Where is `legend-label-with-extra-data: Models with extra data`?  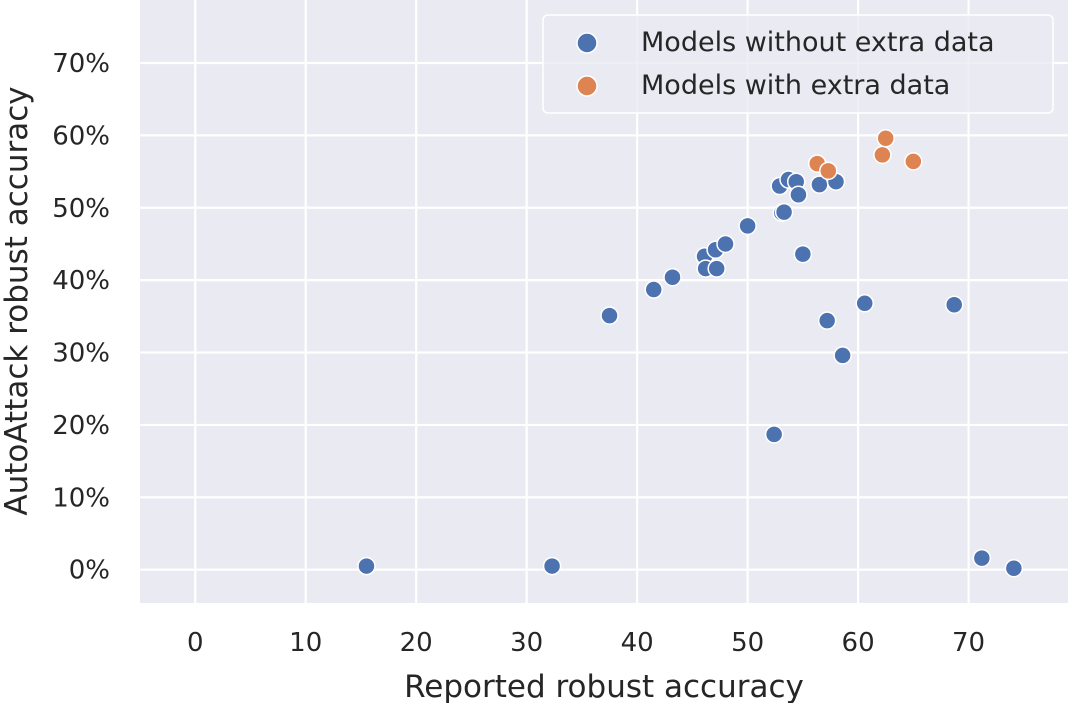 legend-label-with-extra-data: Models with extra data is located at coordinates (795, 85).